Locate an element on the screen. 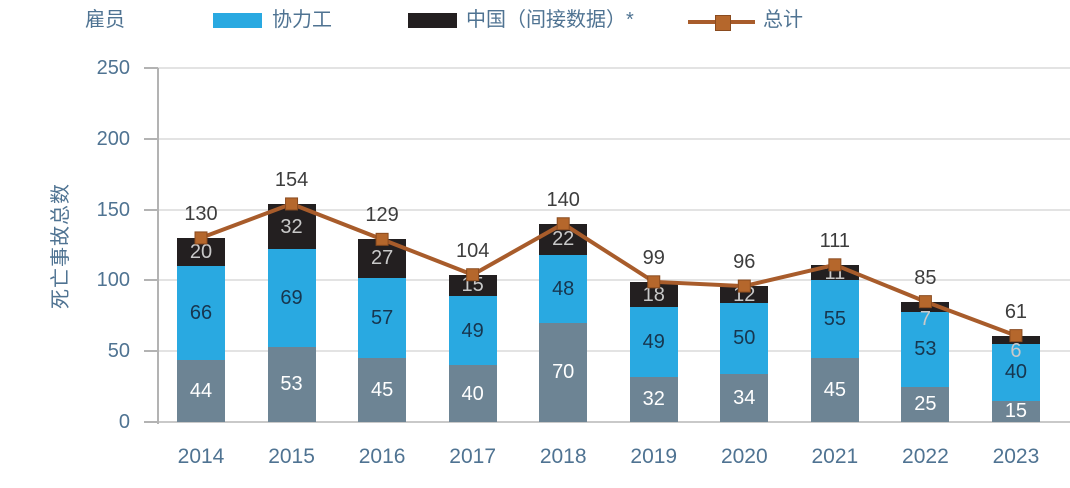 Image resolution: width=1070 pixels, height=488 pixels. legend-label-china-indirect: 中国（间接数据）* is located at coordinates (550, 20).